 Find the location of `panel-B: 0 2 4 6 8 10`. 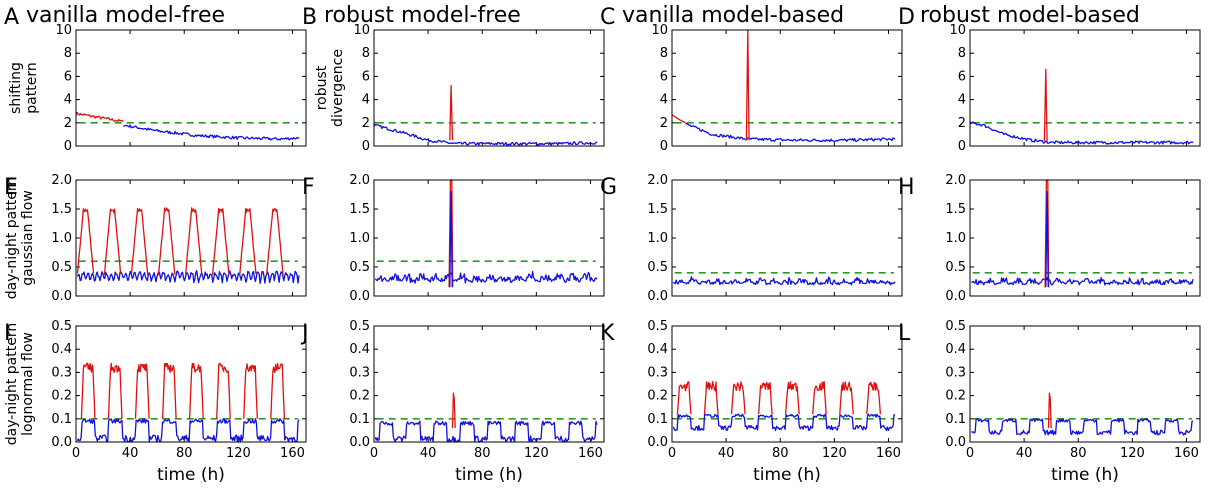

panel-B: 0 2 4 6 8 10 is located at coordinates (479, 88).